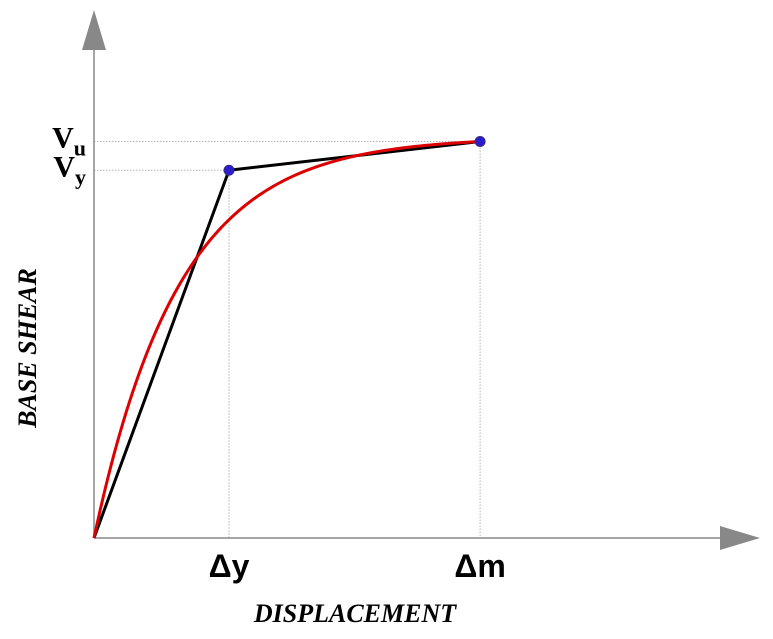  Describe the element at coordinates (354, 156) in the screenshot. I see `data-markers` at that location.